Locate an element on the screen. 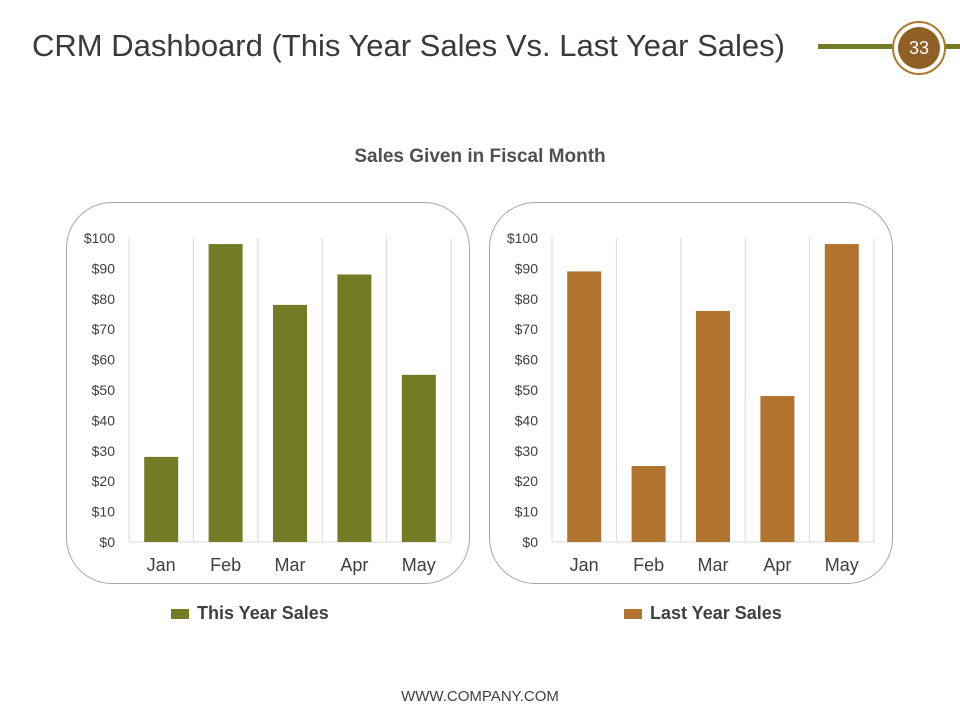 Image resolution: width=960 pixels, height=720 pixels. page-number: 33 is located at coordinates (919, 48).